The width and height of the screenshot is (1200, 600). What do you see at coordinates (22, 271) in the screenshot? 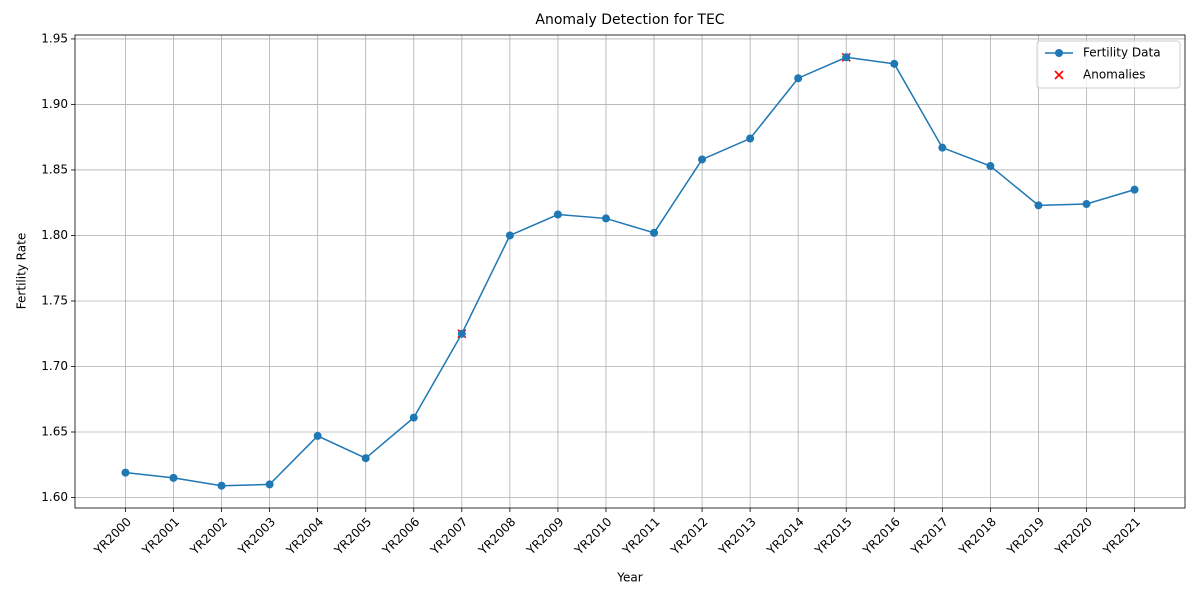
I see `y-axis-label: Fertility Rate` at bounding box center [22, 271].